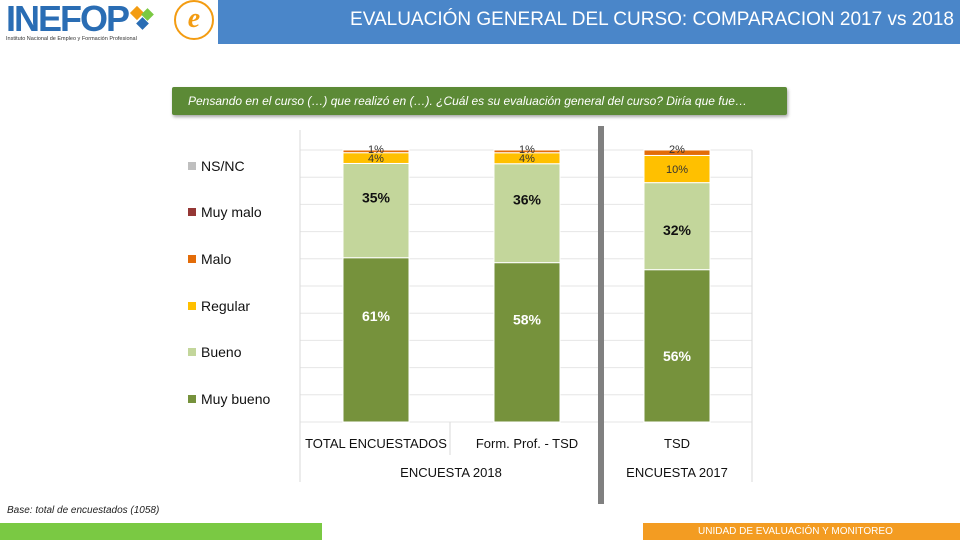 Image resolution: width=960 pixels, height=540 pixels. I want to click on inefop-emblem-icon, so click(141, 17).